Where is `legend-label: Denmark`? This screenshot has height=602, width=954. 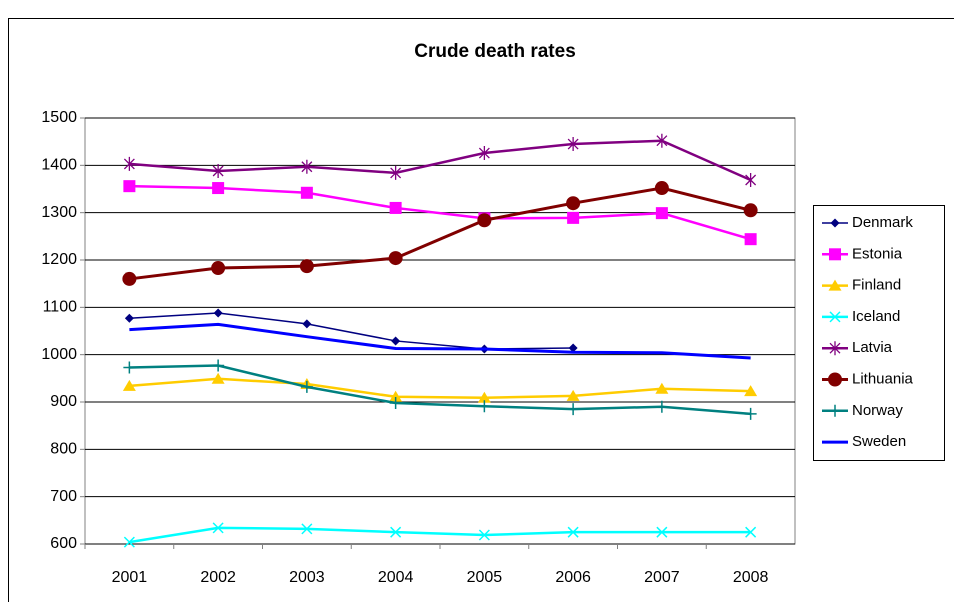 legend-label: Denmark is located at coordinates (882, 222).